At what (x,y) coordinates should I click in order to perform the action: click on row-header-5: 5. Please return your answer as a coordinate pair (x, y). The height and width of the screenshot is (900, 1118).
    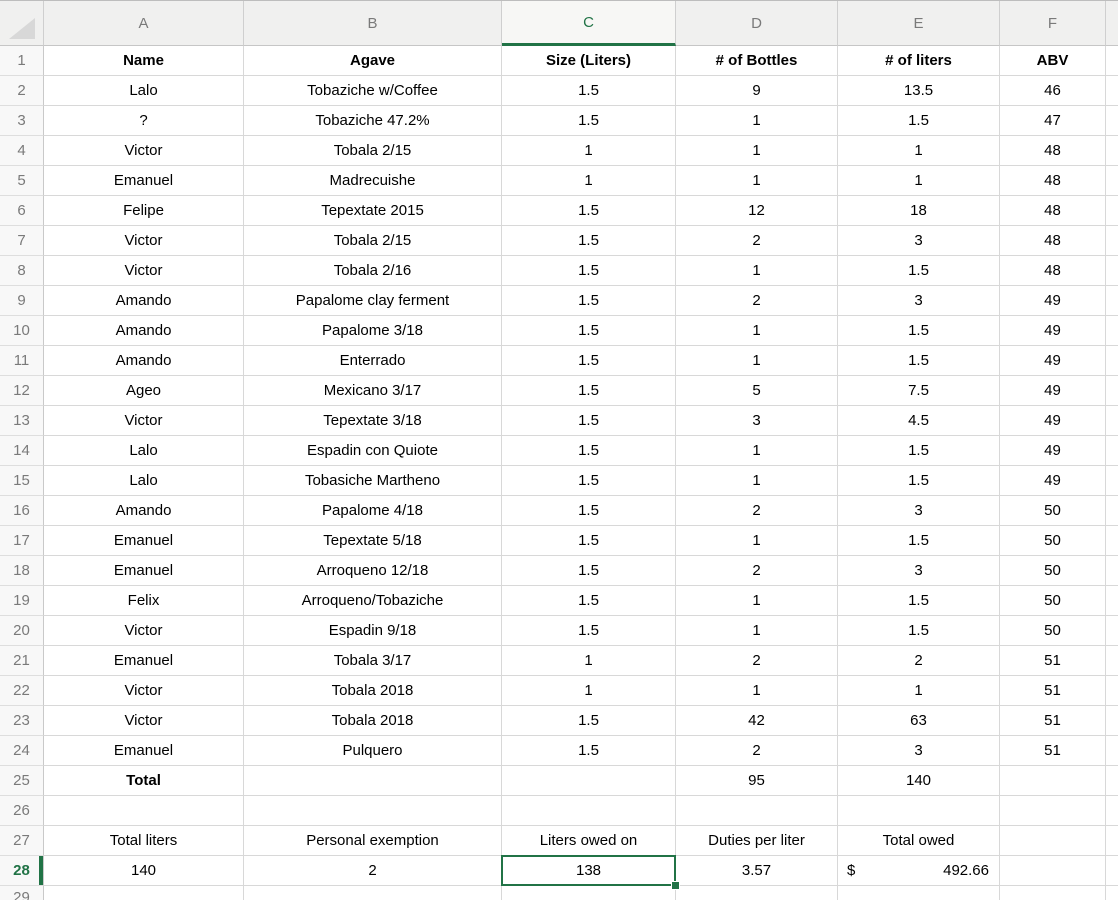
    Looking at the image, I should click on (22, 181).